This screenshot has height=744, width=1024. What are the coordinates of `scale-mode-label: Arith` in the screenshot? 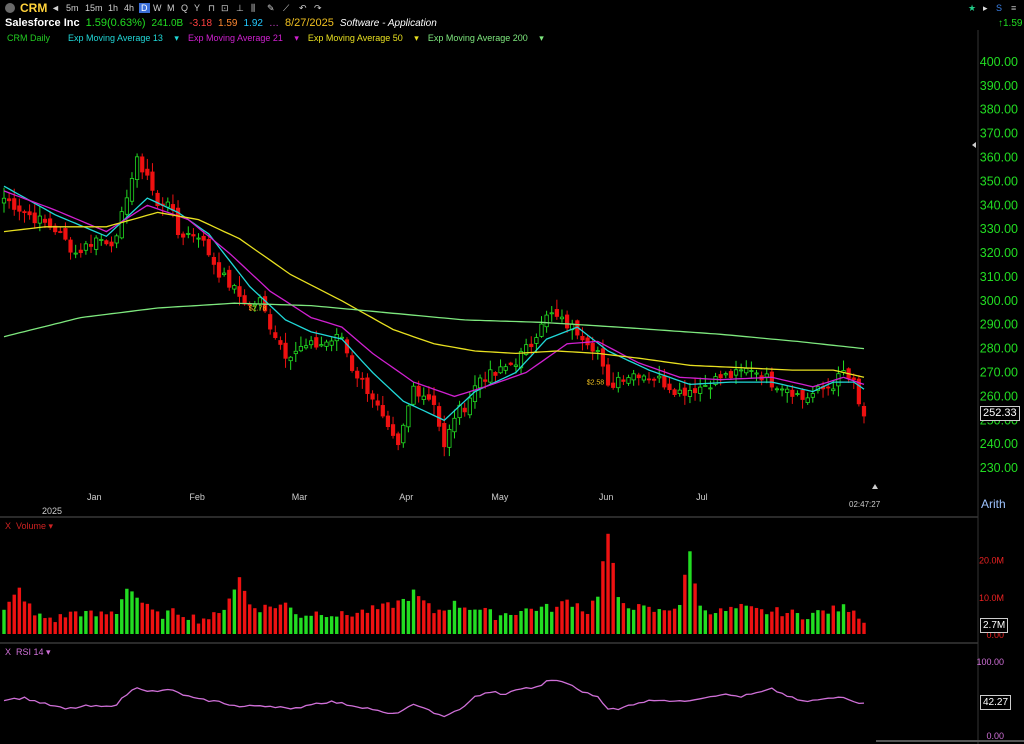 It's located at (993, 504).